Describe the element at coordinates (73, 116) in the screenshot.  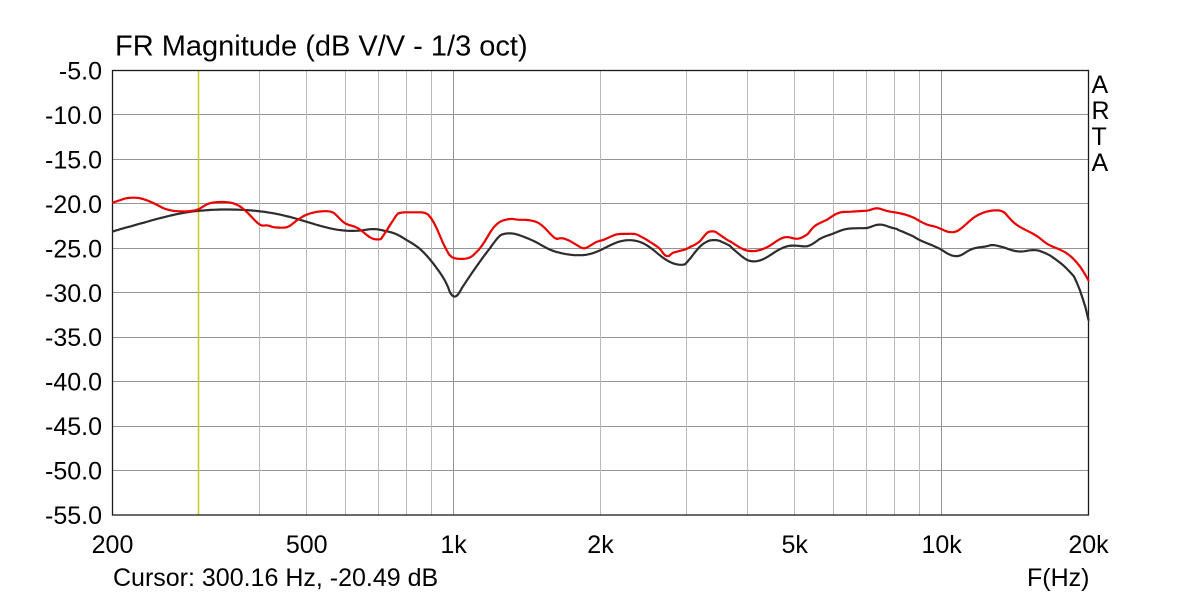
I see `svg-text: -10.0` at that location.